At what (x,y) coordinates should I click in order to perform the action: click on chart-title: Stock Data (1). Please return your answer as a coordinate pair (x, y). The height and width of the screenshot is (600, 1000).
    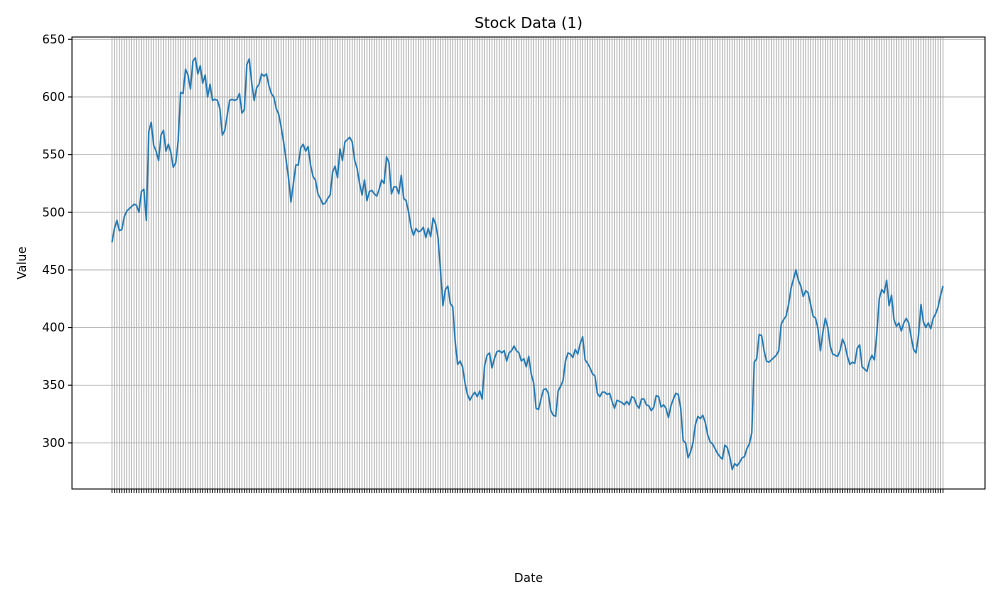
    Looking at the image, I should click on (528, 23).